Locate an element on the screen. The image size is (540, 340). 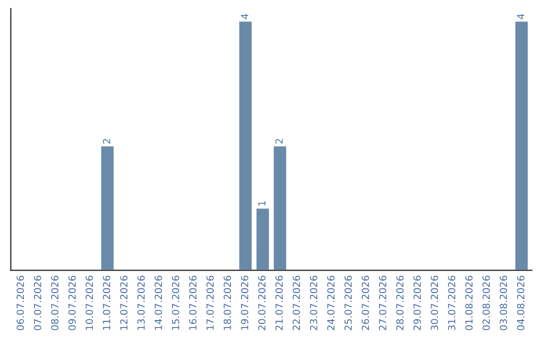
x-tick-label: 20.07.2026 is located at coordinates (262, 303).